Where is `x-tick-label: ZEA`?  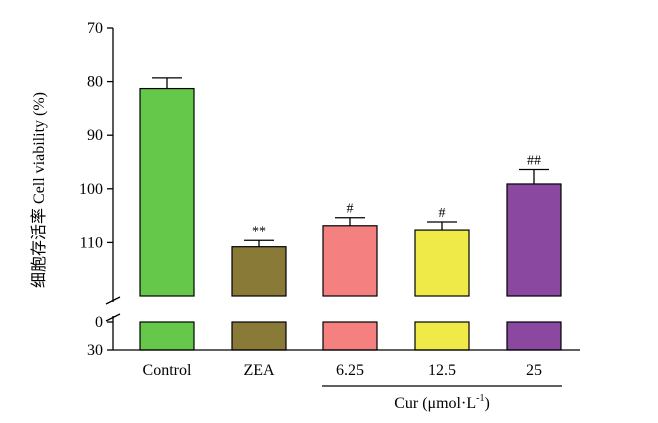
x-tick-label: ZEA is located at coordinates (259, 370).